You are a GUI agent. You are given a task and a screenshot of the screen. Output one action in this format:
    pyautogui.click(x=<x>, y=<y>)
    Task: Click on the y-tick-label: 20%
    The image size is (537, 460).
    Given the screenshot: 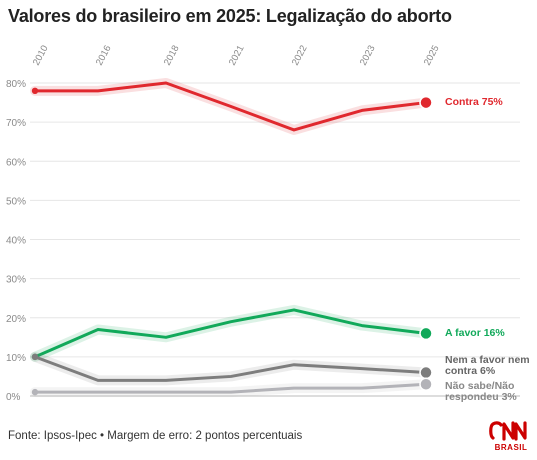 What is the action you would take?
    pyautogui.click(x=16, y=319)
    